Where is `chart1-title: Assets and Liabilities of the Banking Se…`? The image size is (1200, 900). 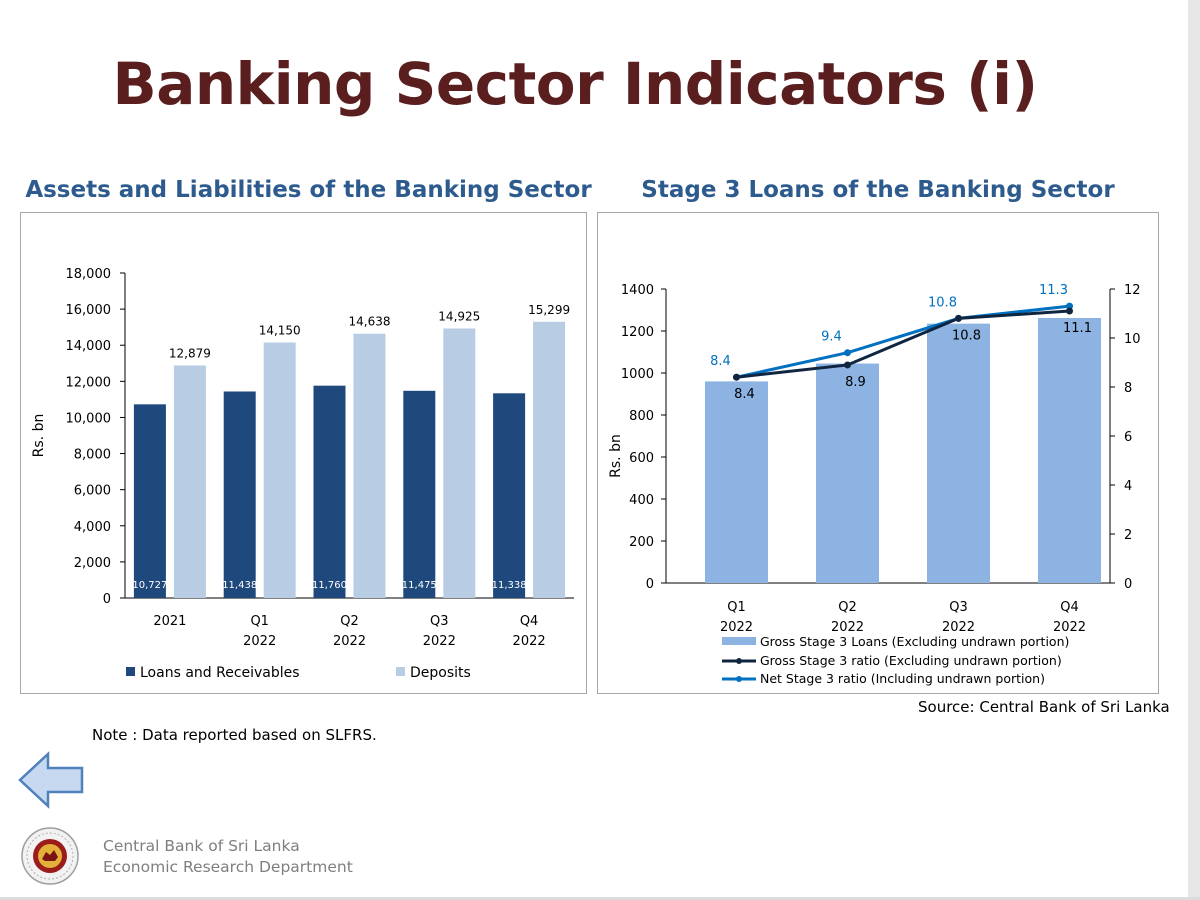
chart1-title: Assets and Liabilities of the Banking Se… is located at coordinates (308, 190).